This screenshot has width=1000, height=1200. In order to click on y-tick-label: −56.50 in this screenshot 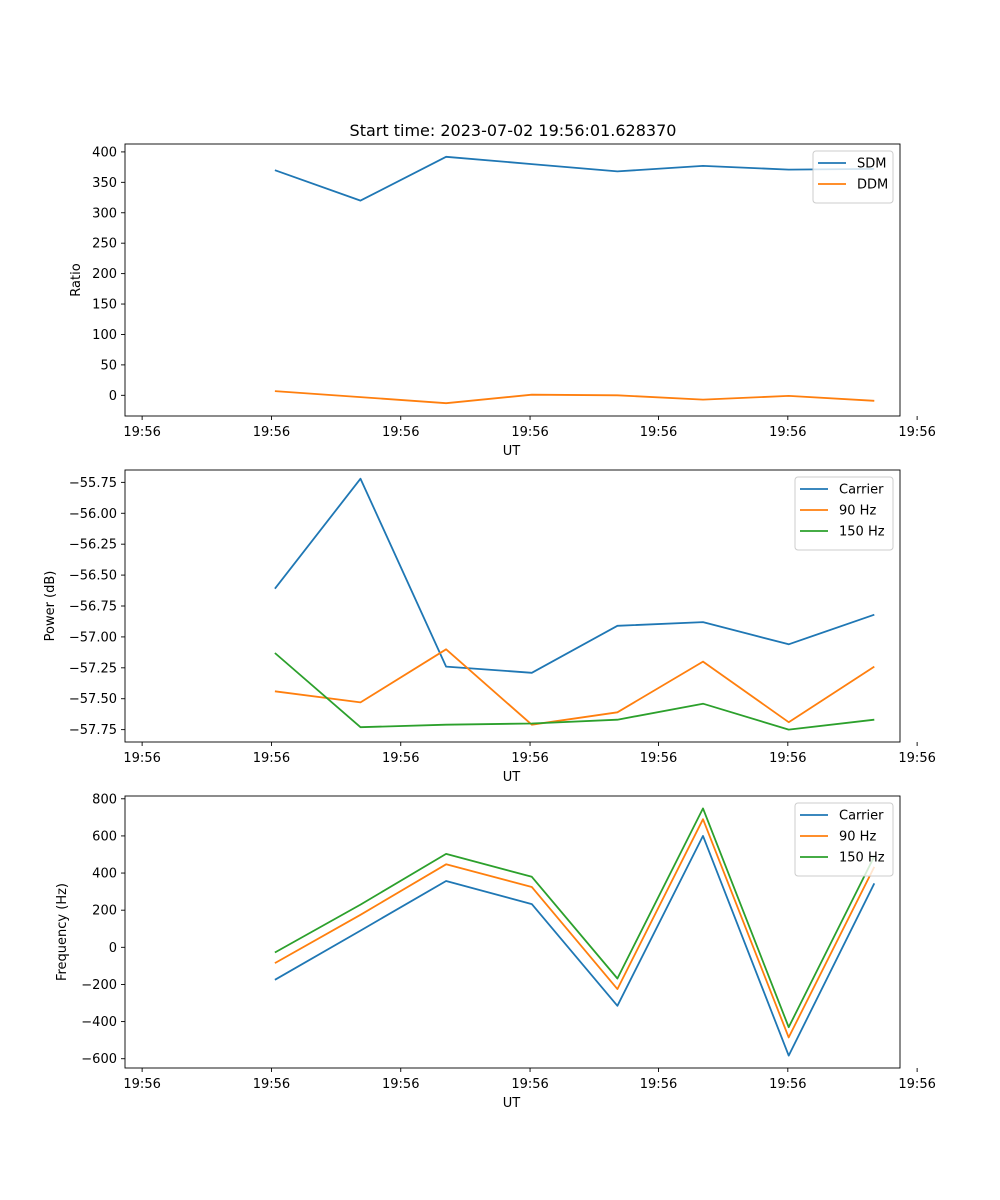, I will do `click(93, 576)`.